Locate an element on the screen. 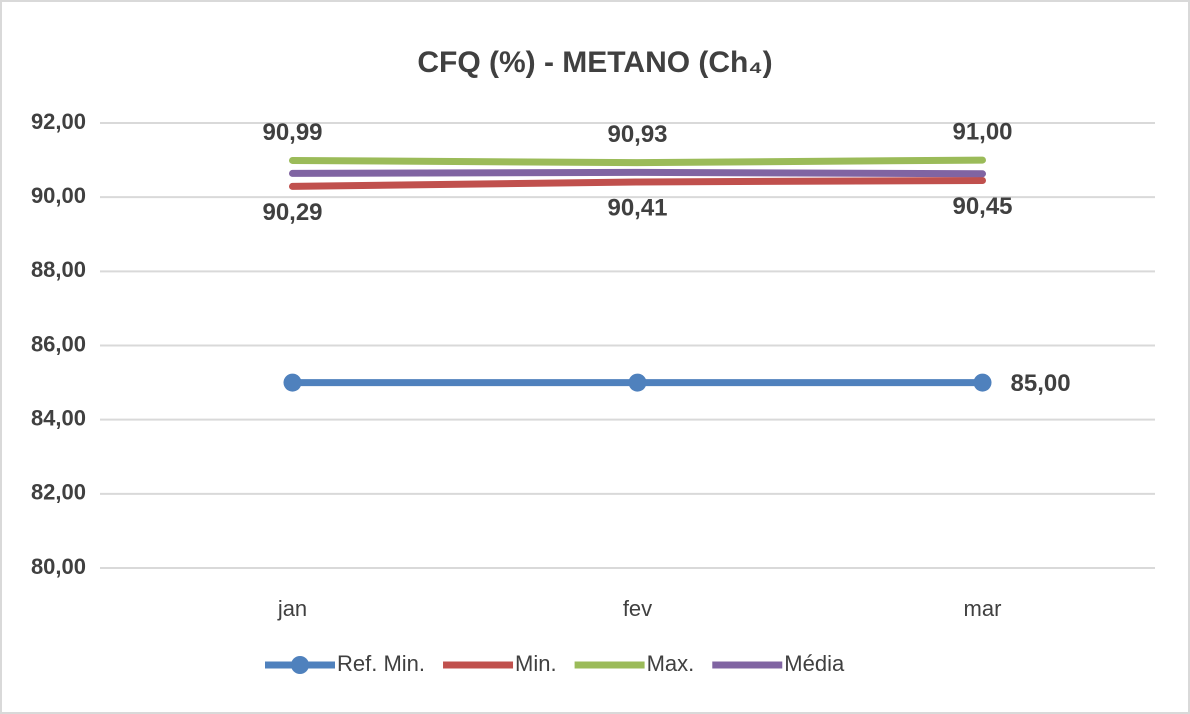 Image resolution: width=1190 pixels, height=714 pixels. data-label: 90,99 is located at coordinates (292, 132).